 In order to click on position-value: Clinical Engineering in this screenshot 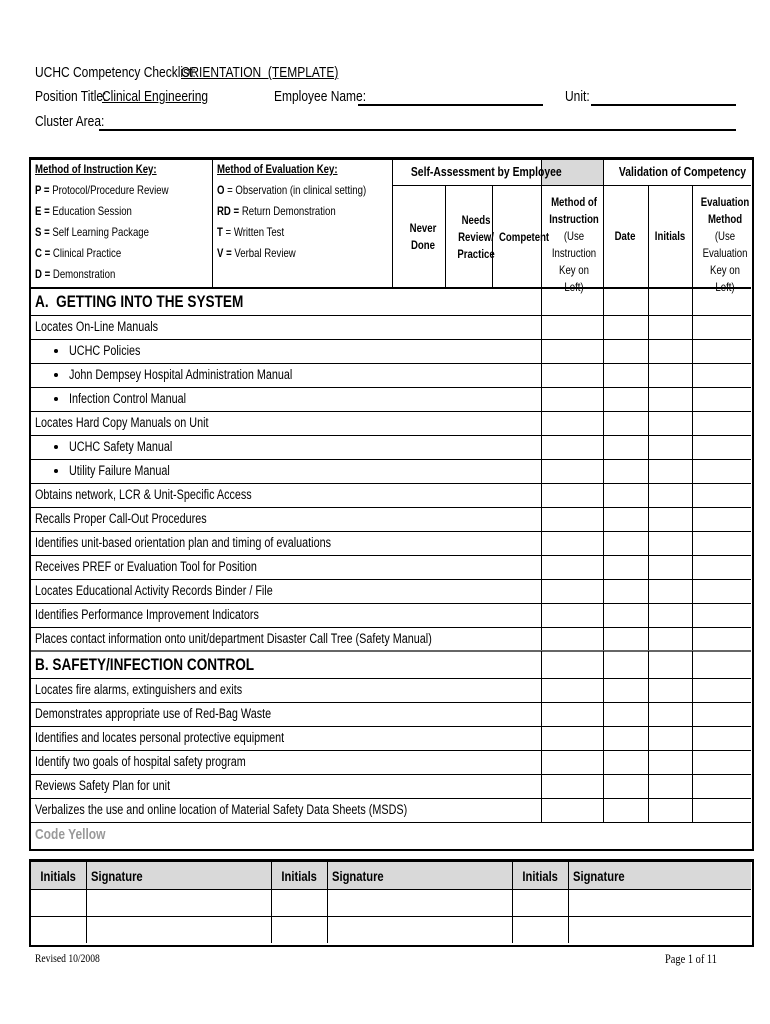, I will do `click(155, 96)`.